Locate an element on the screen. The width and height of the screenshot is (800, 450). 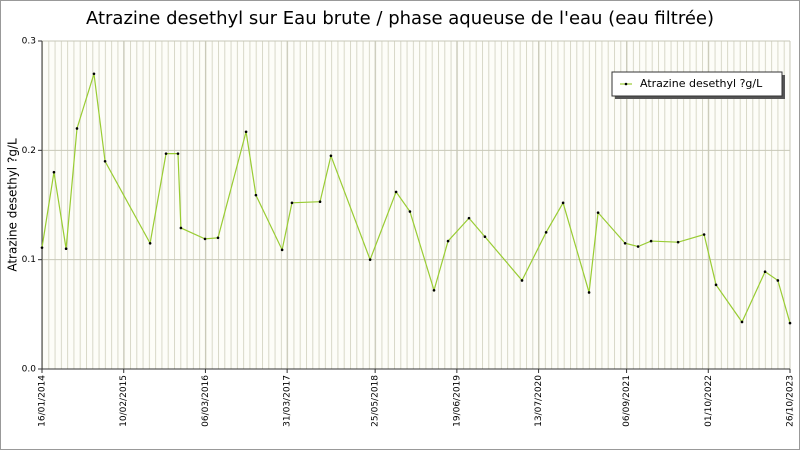
legend is located at coordinates (697, 84).